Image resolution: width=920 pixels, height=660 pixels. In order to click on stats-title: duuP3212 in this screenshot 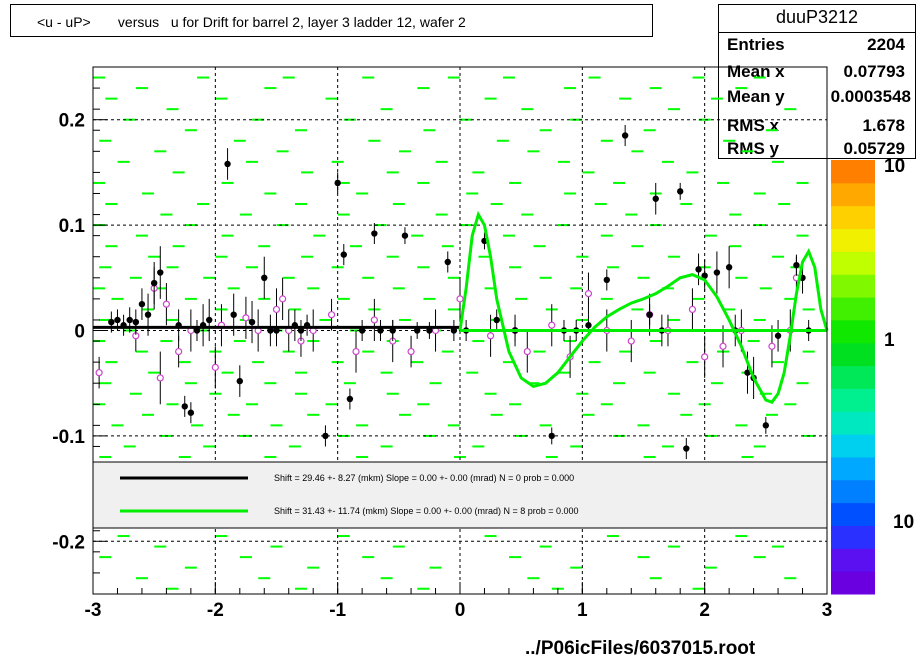, I will do `click(817, 17)`.